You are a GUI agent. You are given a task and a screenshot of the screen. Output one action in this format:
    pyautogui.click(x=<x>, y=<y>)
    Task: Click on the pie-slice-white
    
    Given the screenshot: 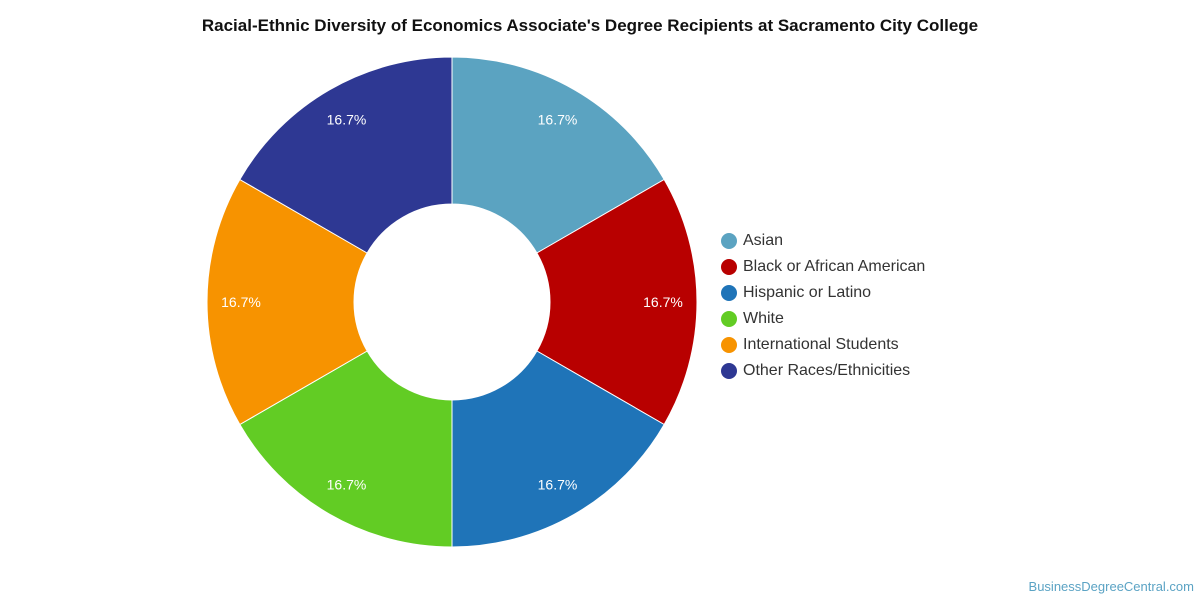 What is the action you would take?
    pyautogui.click(x=346, y=449)
    